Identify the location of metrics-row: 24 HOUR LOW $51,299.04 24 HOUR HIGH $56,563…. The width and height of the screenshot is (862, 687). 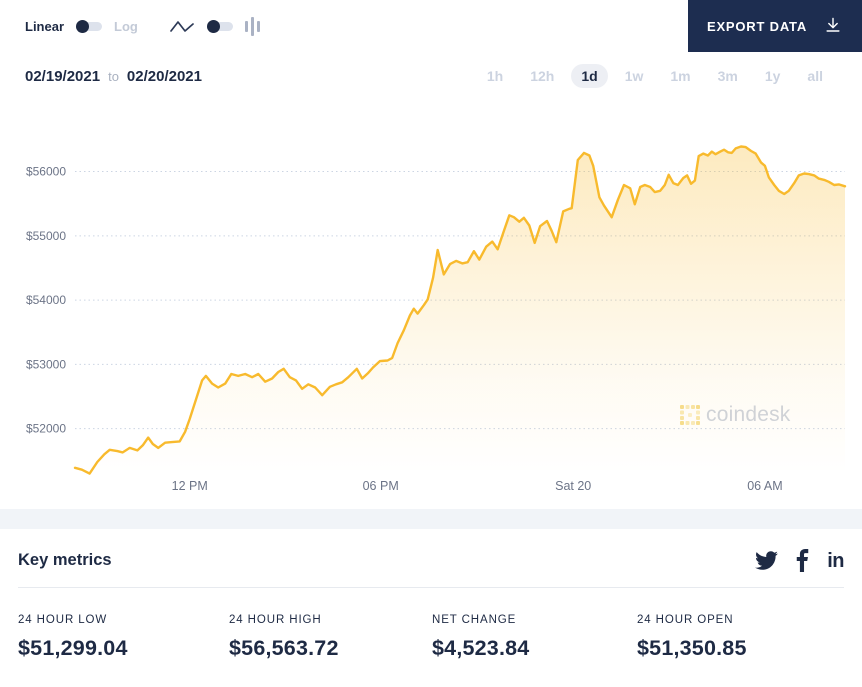
(431, 624).